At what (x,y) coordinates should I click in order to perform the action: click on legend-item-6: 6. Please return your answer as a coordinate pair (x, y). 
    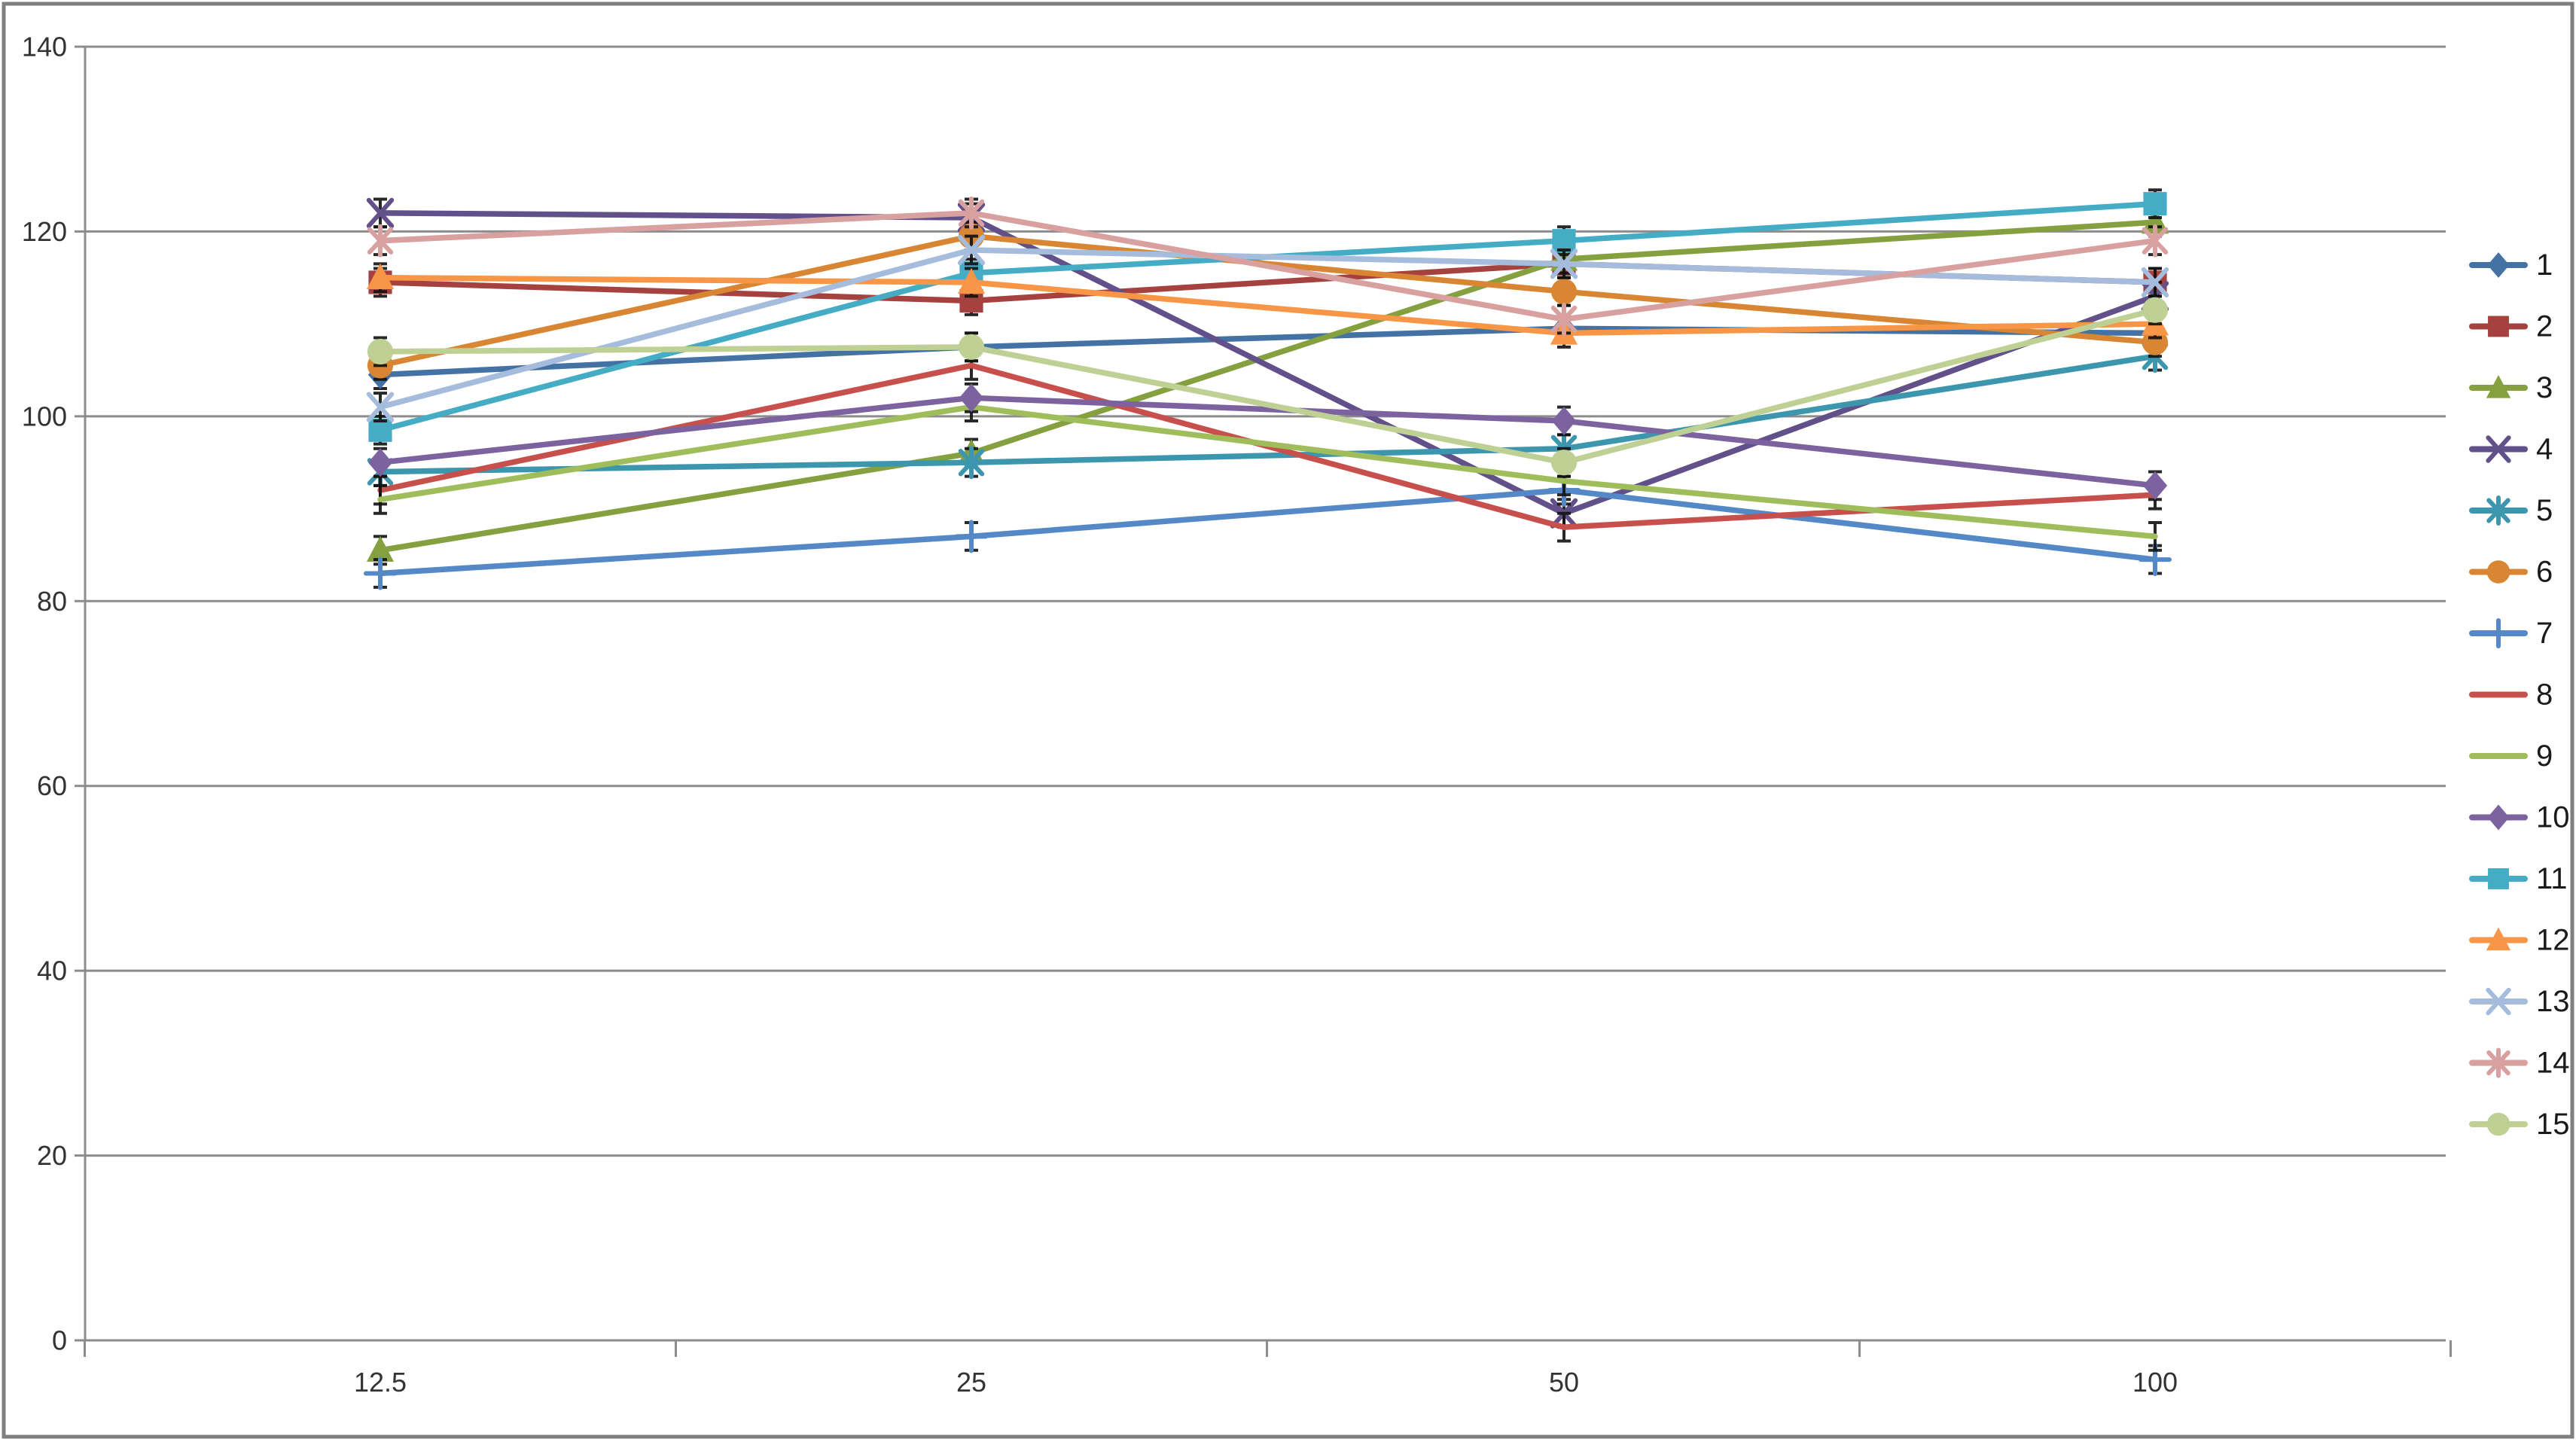
    Looking at the image, I should click on (2511, 573).